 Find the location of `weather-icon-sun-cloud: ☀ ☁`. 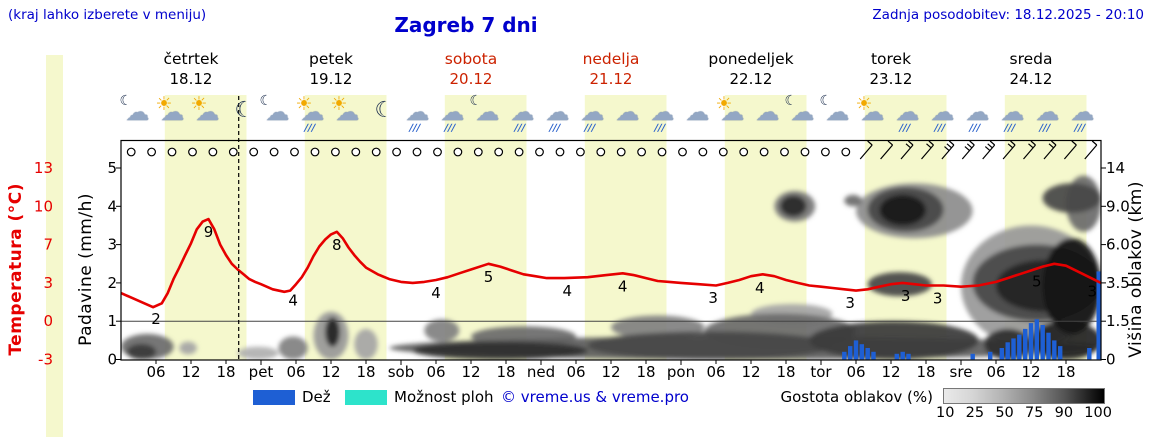

weather-icon-sun-cloud: ☀ ☁ is located at coordinates (873, 116).